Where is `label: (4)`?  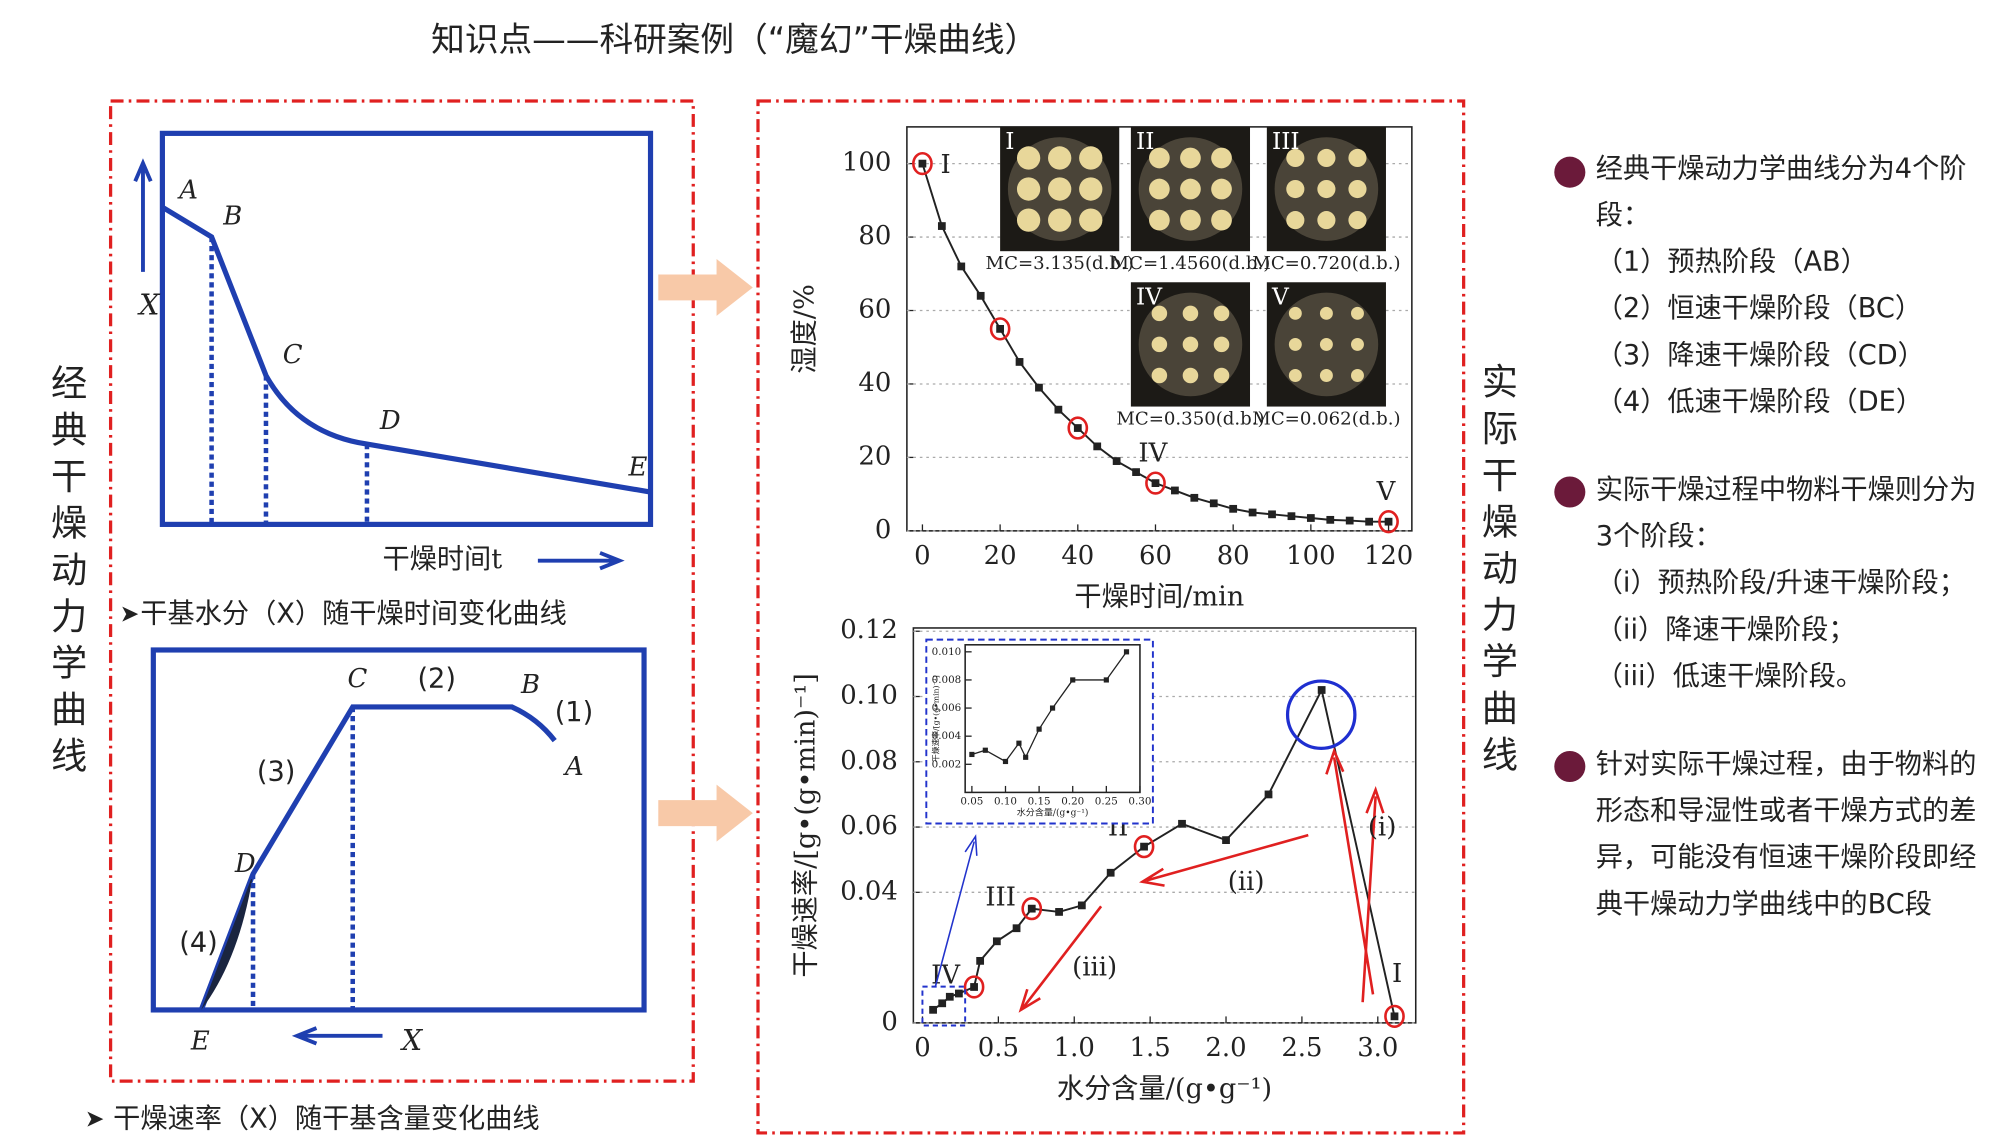
label: (4) is located at coordinates (198, 942).